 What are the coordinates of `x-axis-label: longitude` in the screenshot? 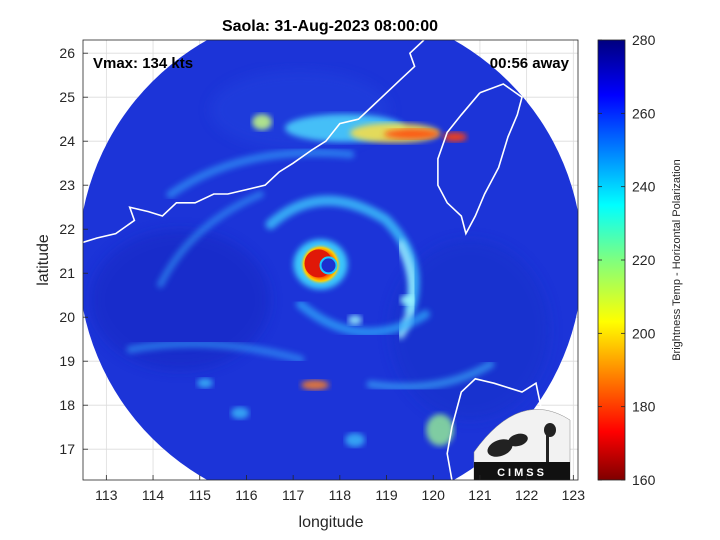 It's located at (331, 522).